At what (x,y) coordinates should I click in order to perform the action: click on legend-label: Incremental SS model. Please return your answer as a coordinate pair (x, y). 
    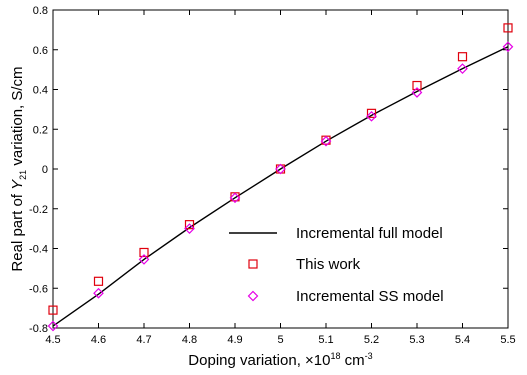
    Looking at the image, I should click on (370, 296).